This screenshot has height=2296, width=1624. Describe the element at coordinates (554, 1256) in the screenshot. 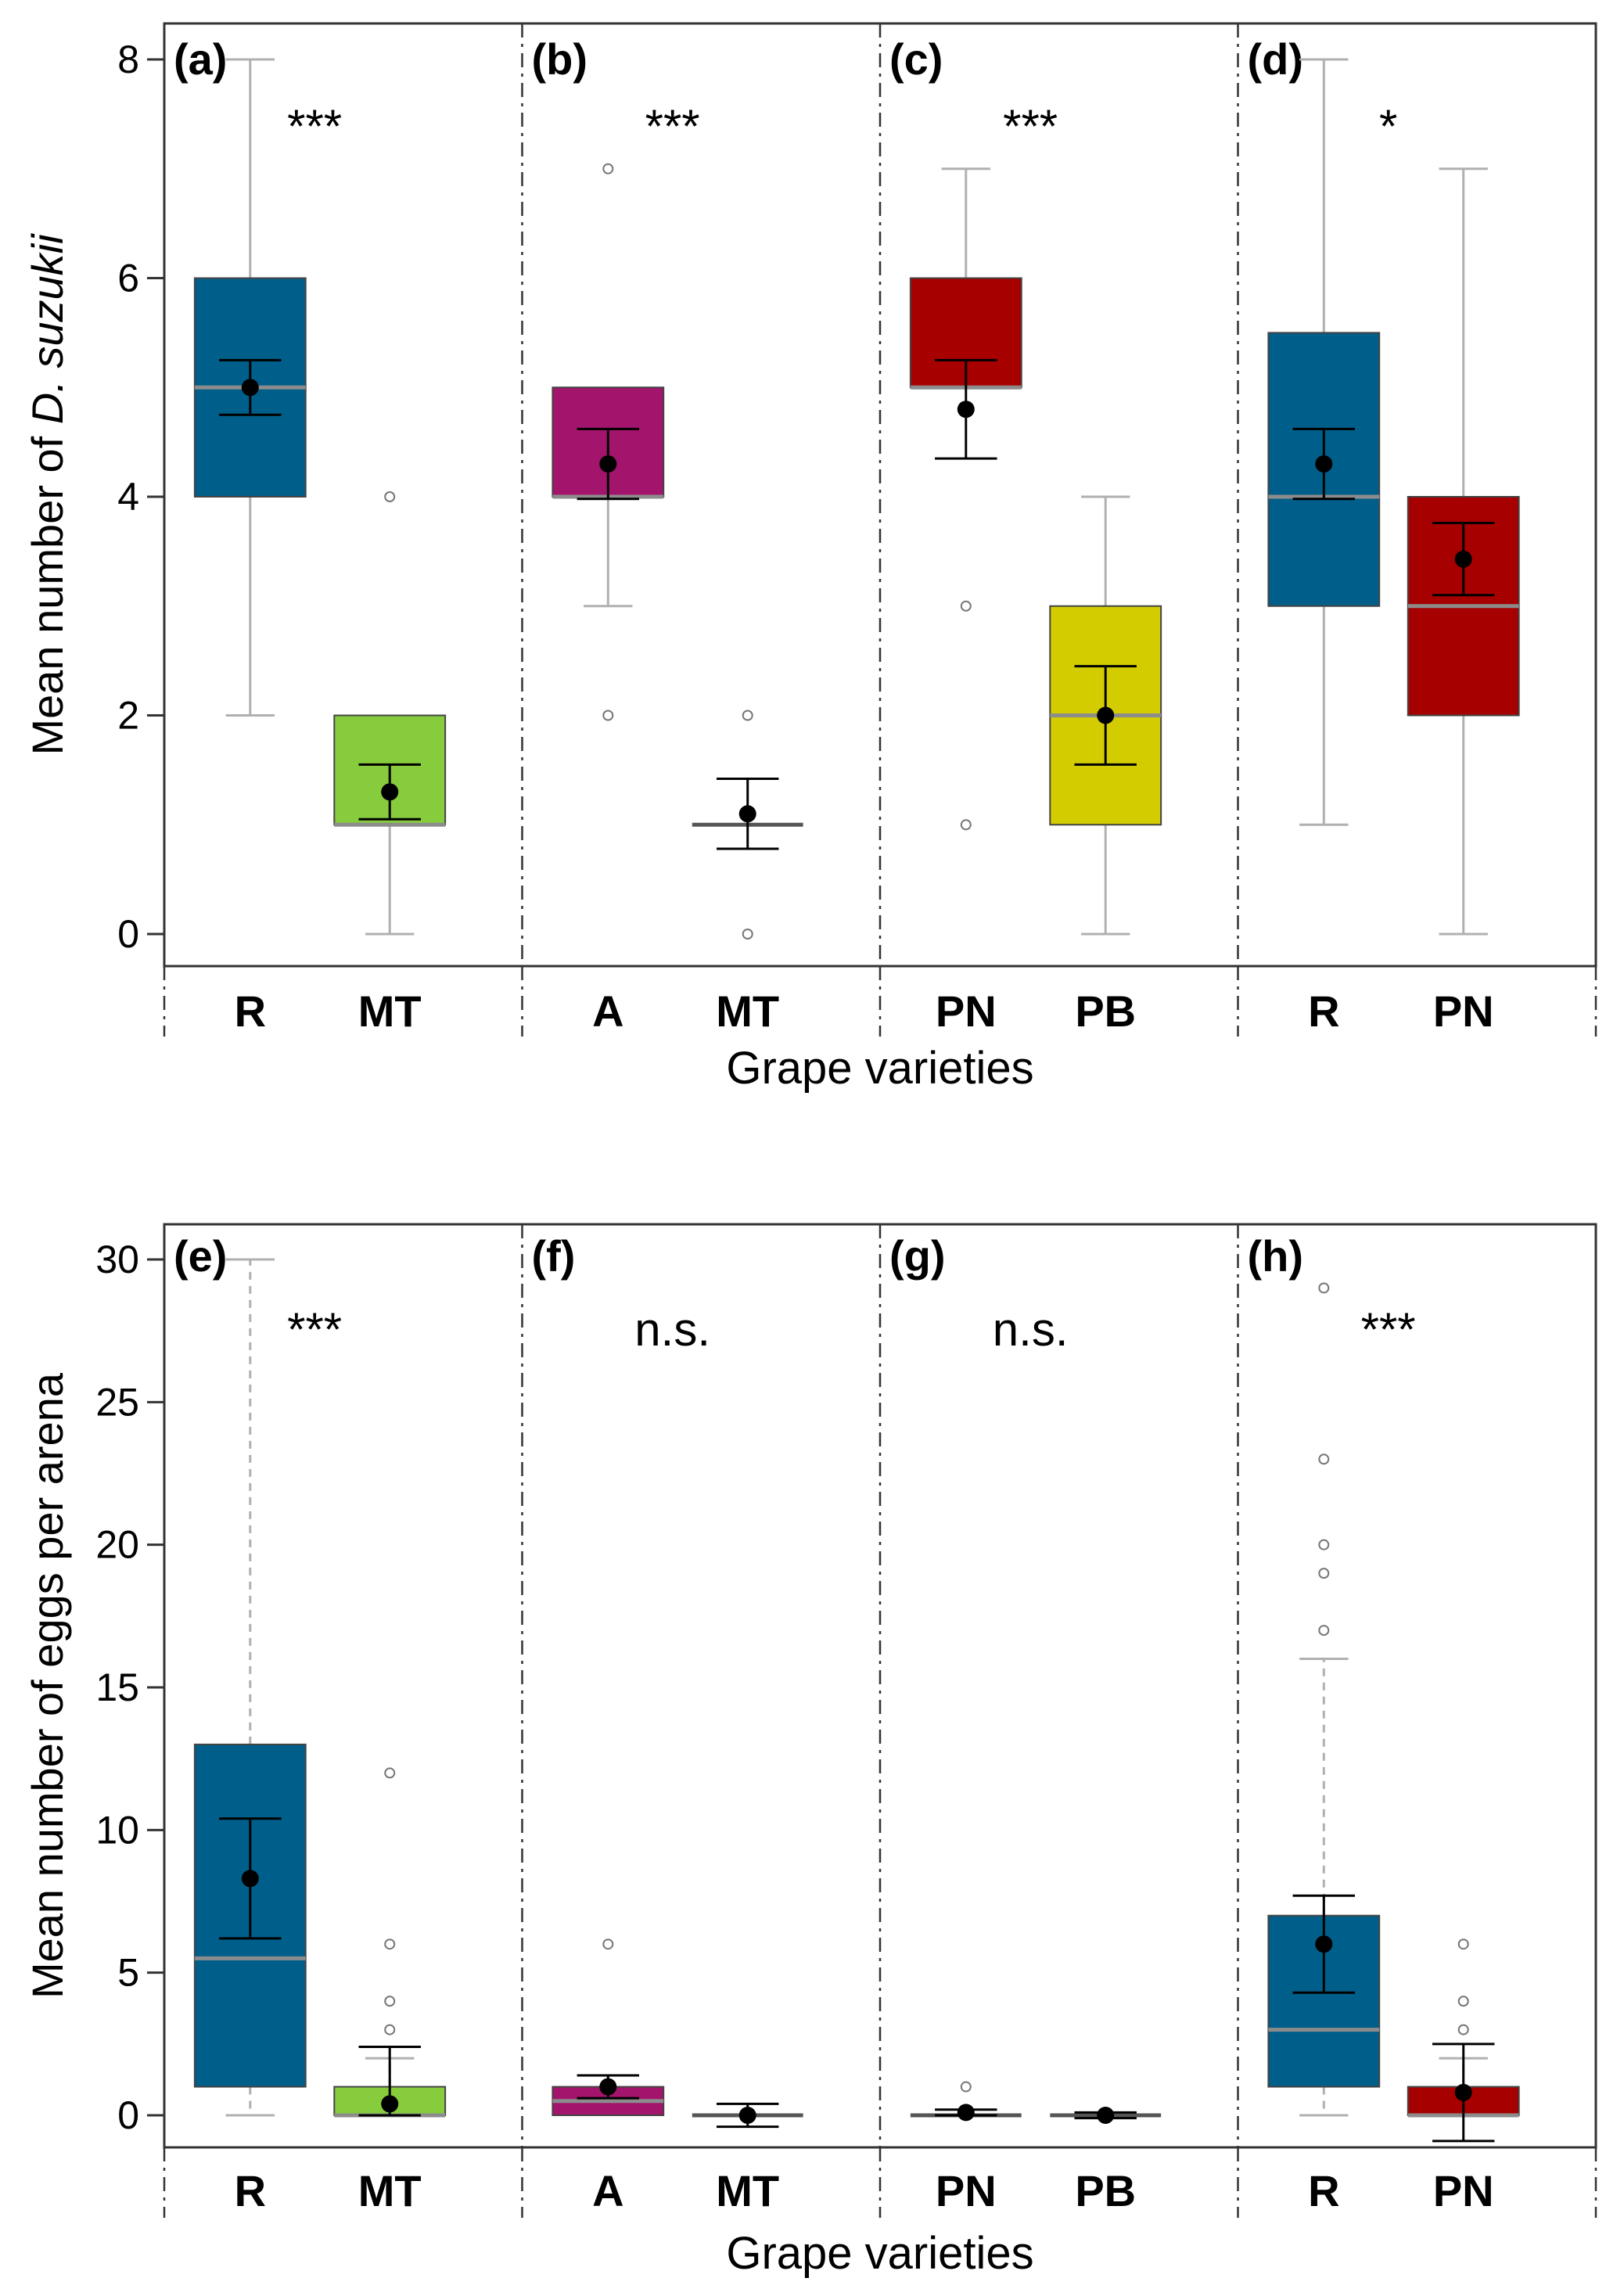

I see `panel-label: (f)` at that location.